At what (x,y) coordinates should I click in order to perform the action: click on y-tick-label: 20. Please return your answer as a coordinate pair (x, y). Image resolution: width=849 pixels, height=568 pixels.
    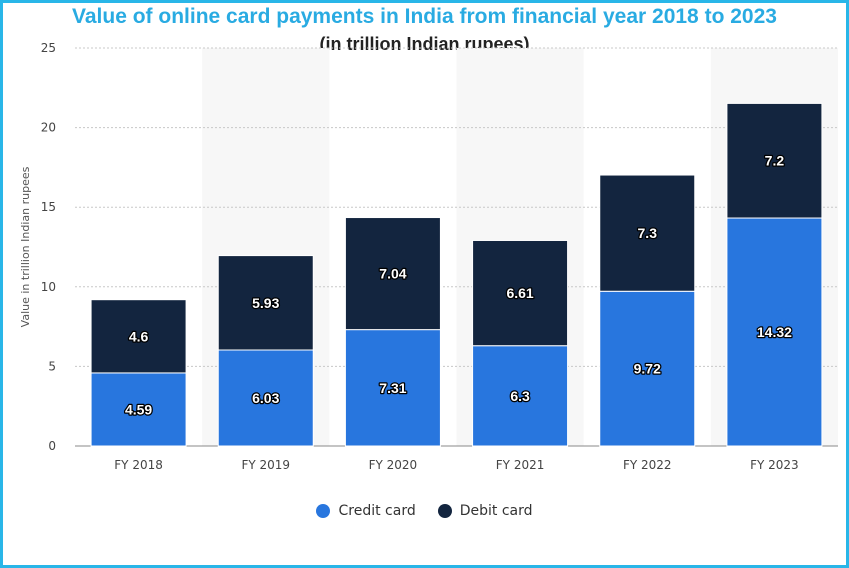
    Looking at the image, I should click on (48, 128).